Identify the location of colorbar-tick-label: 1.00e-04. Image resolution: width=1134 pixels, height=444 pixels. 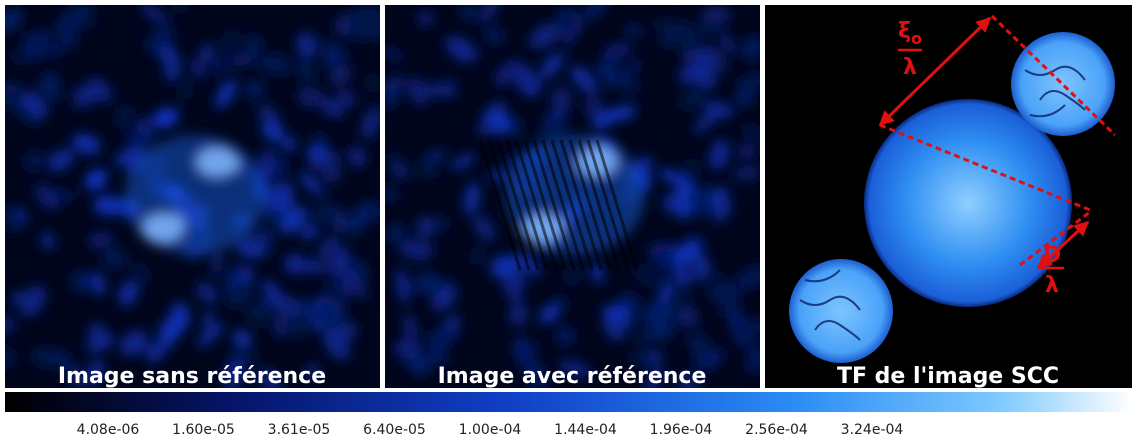
(490, 430).